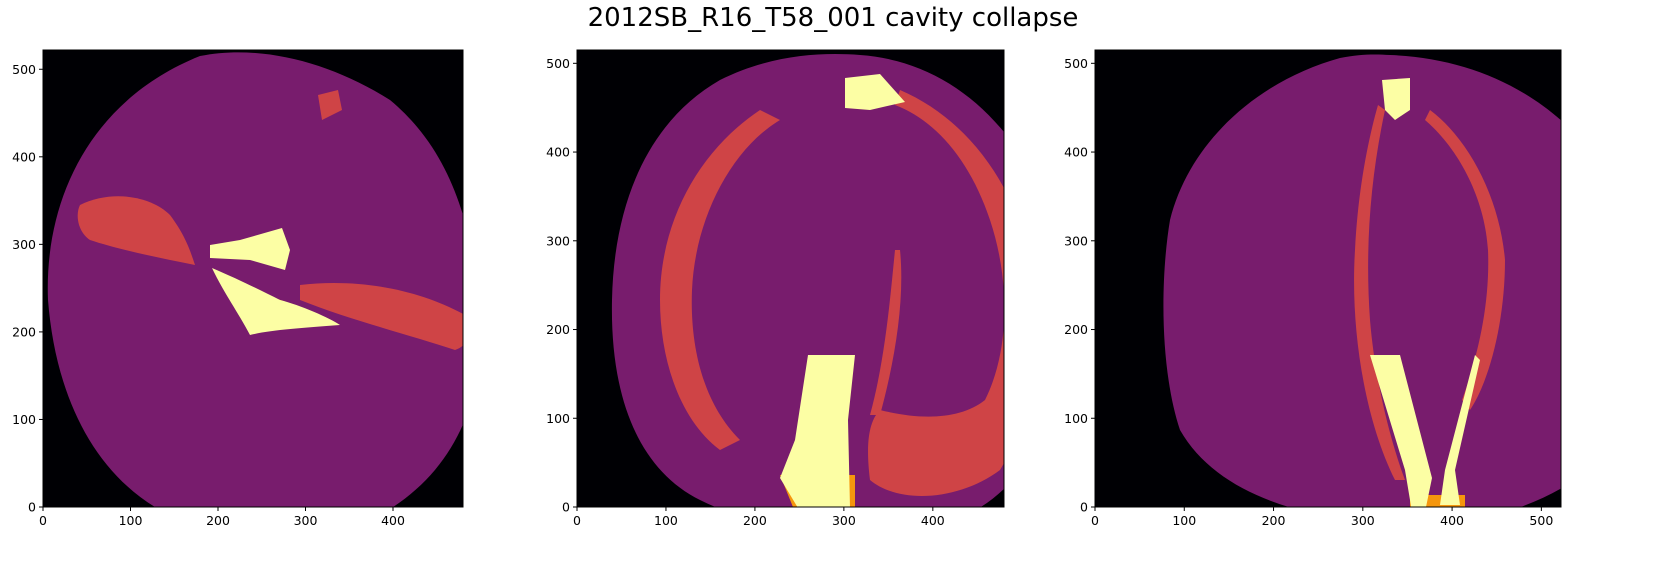  I want to click on x-tick-label: 500, so click(1541, 520).